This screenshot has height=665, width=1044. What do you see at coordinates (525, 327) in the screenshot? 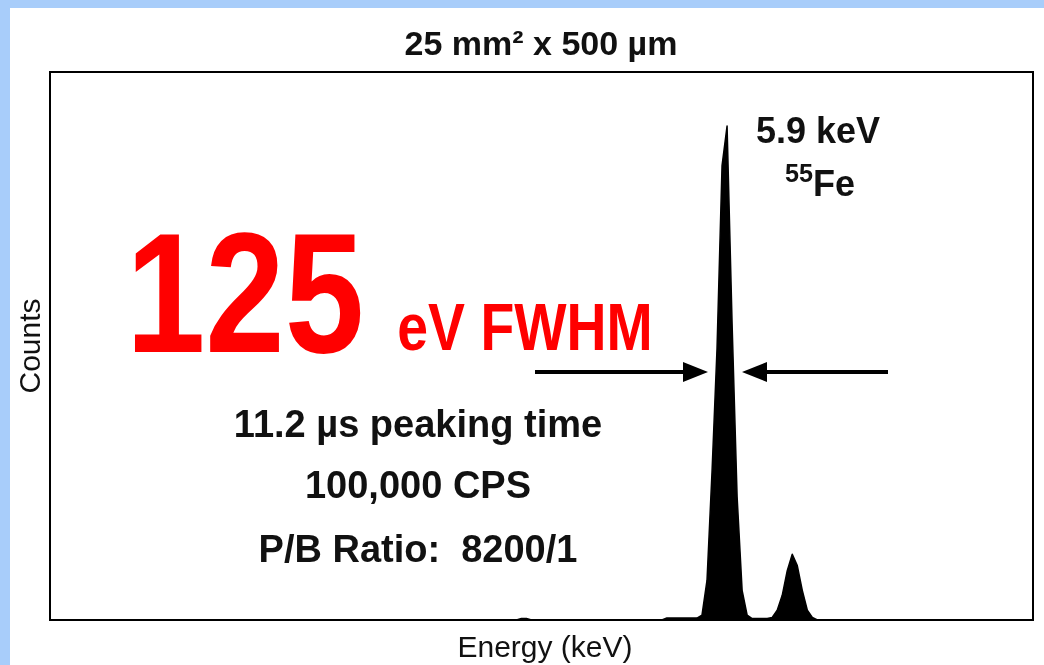
I see `annotation: eV FWHM` at bounding box center [525, 327].